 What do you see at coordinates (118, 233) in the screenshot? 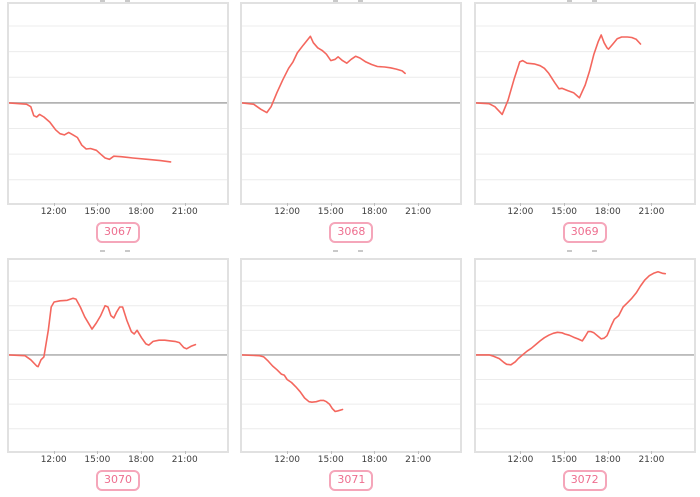
I see `chart-id-badge: 3067` at bounding box center [118, 233].